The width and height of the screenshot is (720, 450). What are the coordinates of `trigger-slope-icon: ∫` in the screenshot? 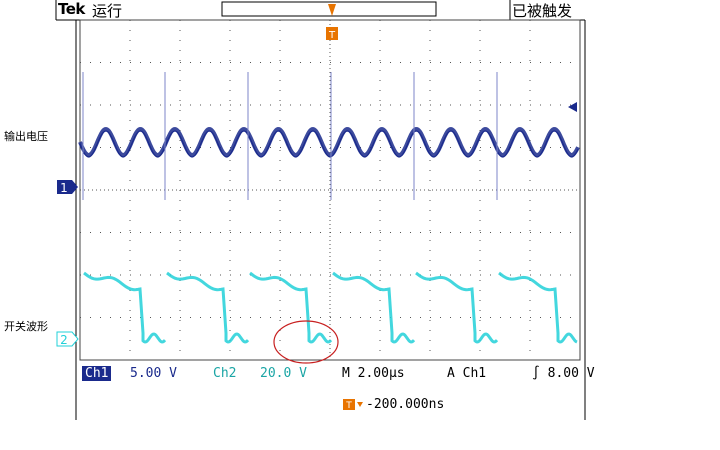 It's located at (536, 373).